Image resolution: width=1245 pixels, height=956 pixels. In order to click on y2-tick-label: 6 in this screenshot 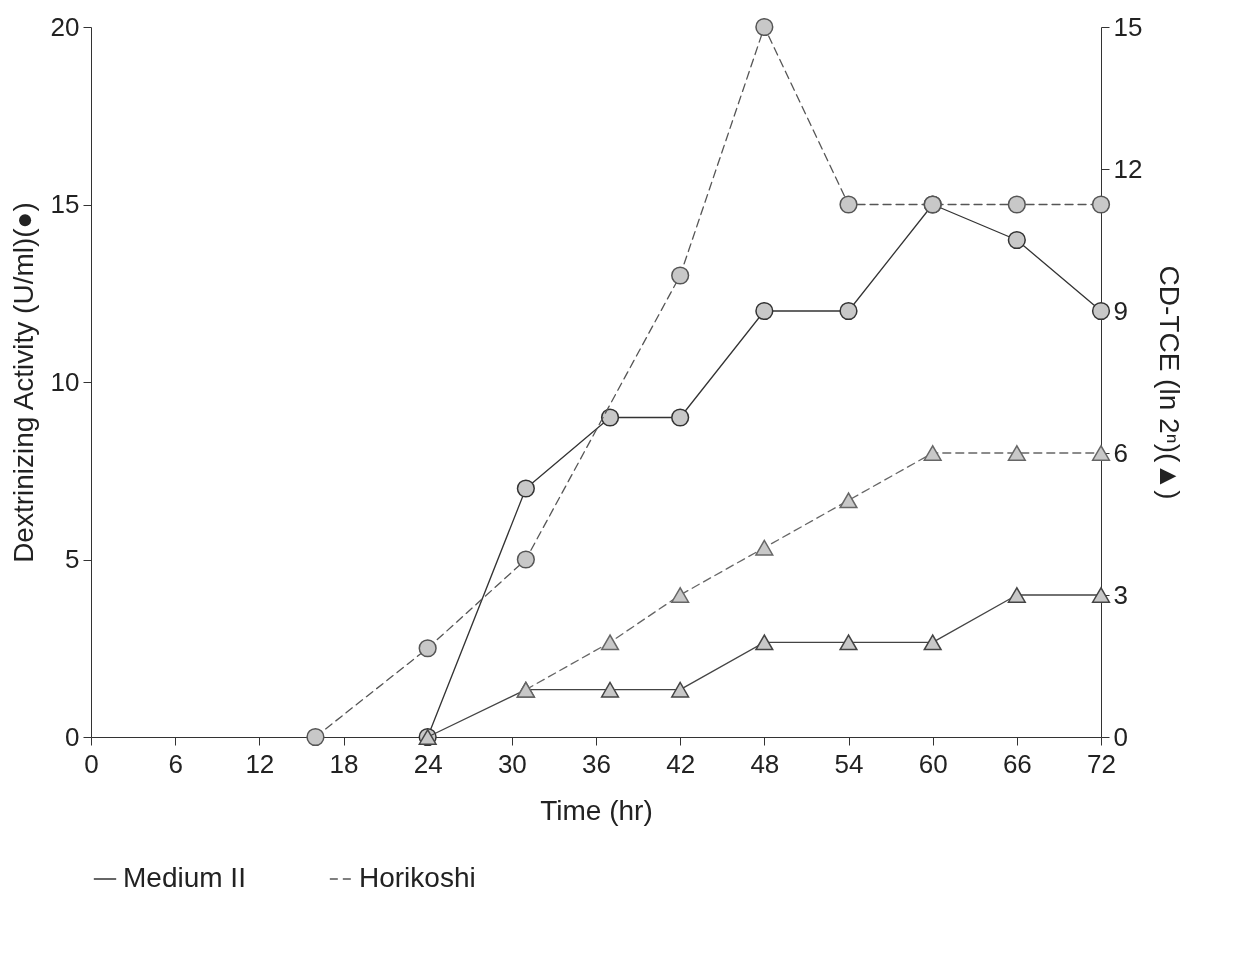, I will do `click(1120, 452)`.